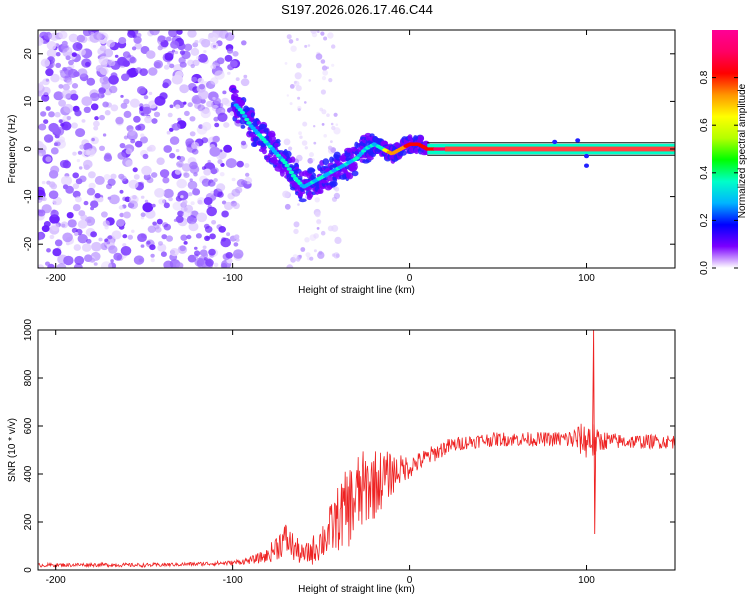 Image resolution: width=750 pixels, height=605 pixels. I want to click on ridge-feature, so click(586, 156).